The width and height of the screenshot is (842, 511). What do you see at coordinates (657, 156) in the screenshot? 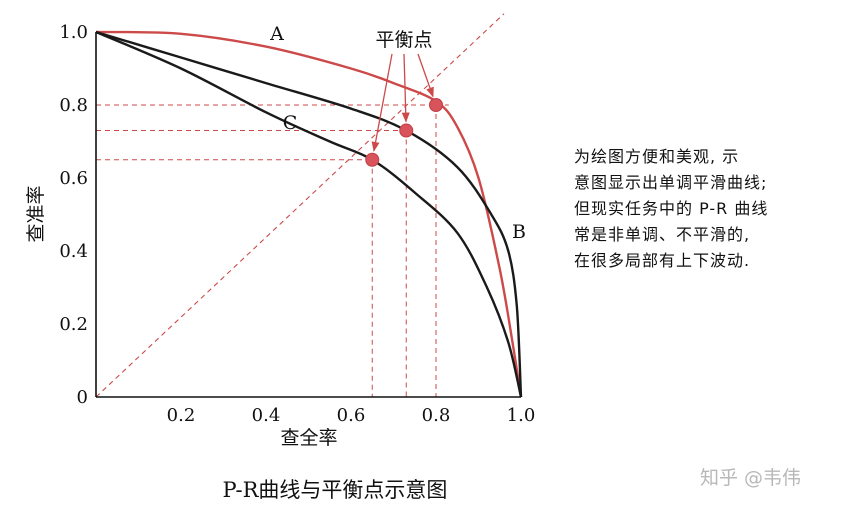
I see `side-note-line: 为绘图方便和美观, 示` at bounding box center [657, 156].